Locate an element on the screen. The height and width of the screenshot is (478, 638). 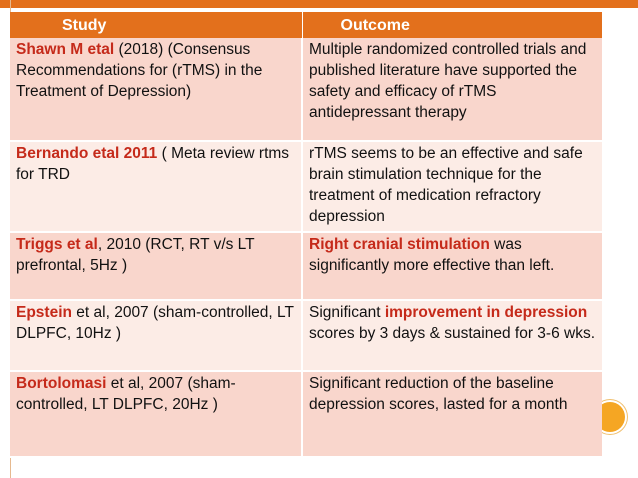
study-author: Epstein is located at coordinates (44, 312).